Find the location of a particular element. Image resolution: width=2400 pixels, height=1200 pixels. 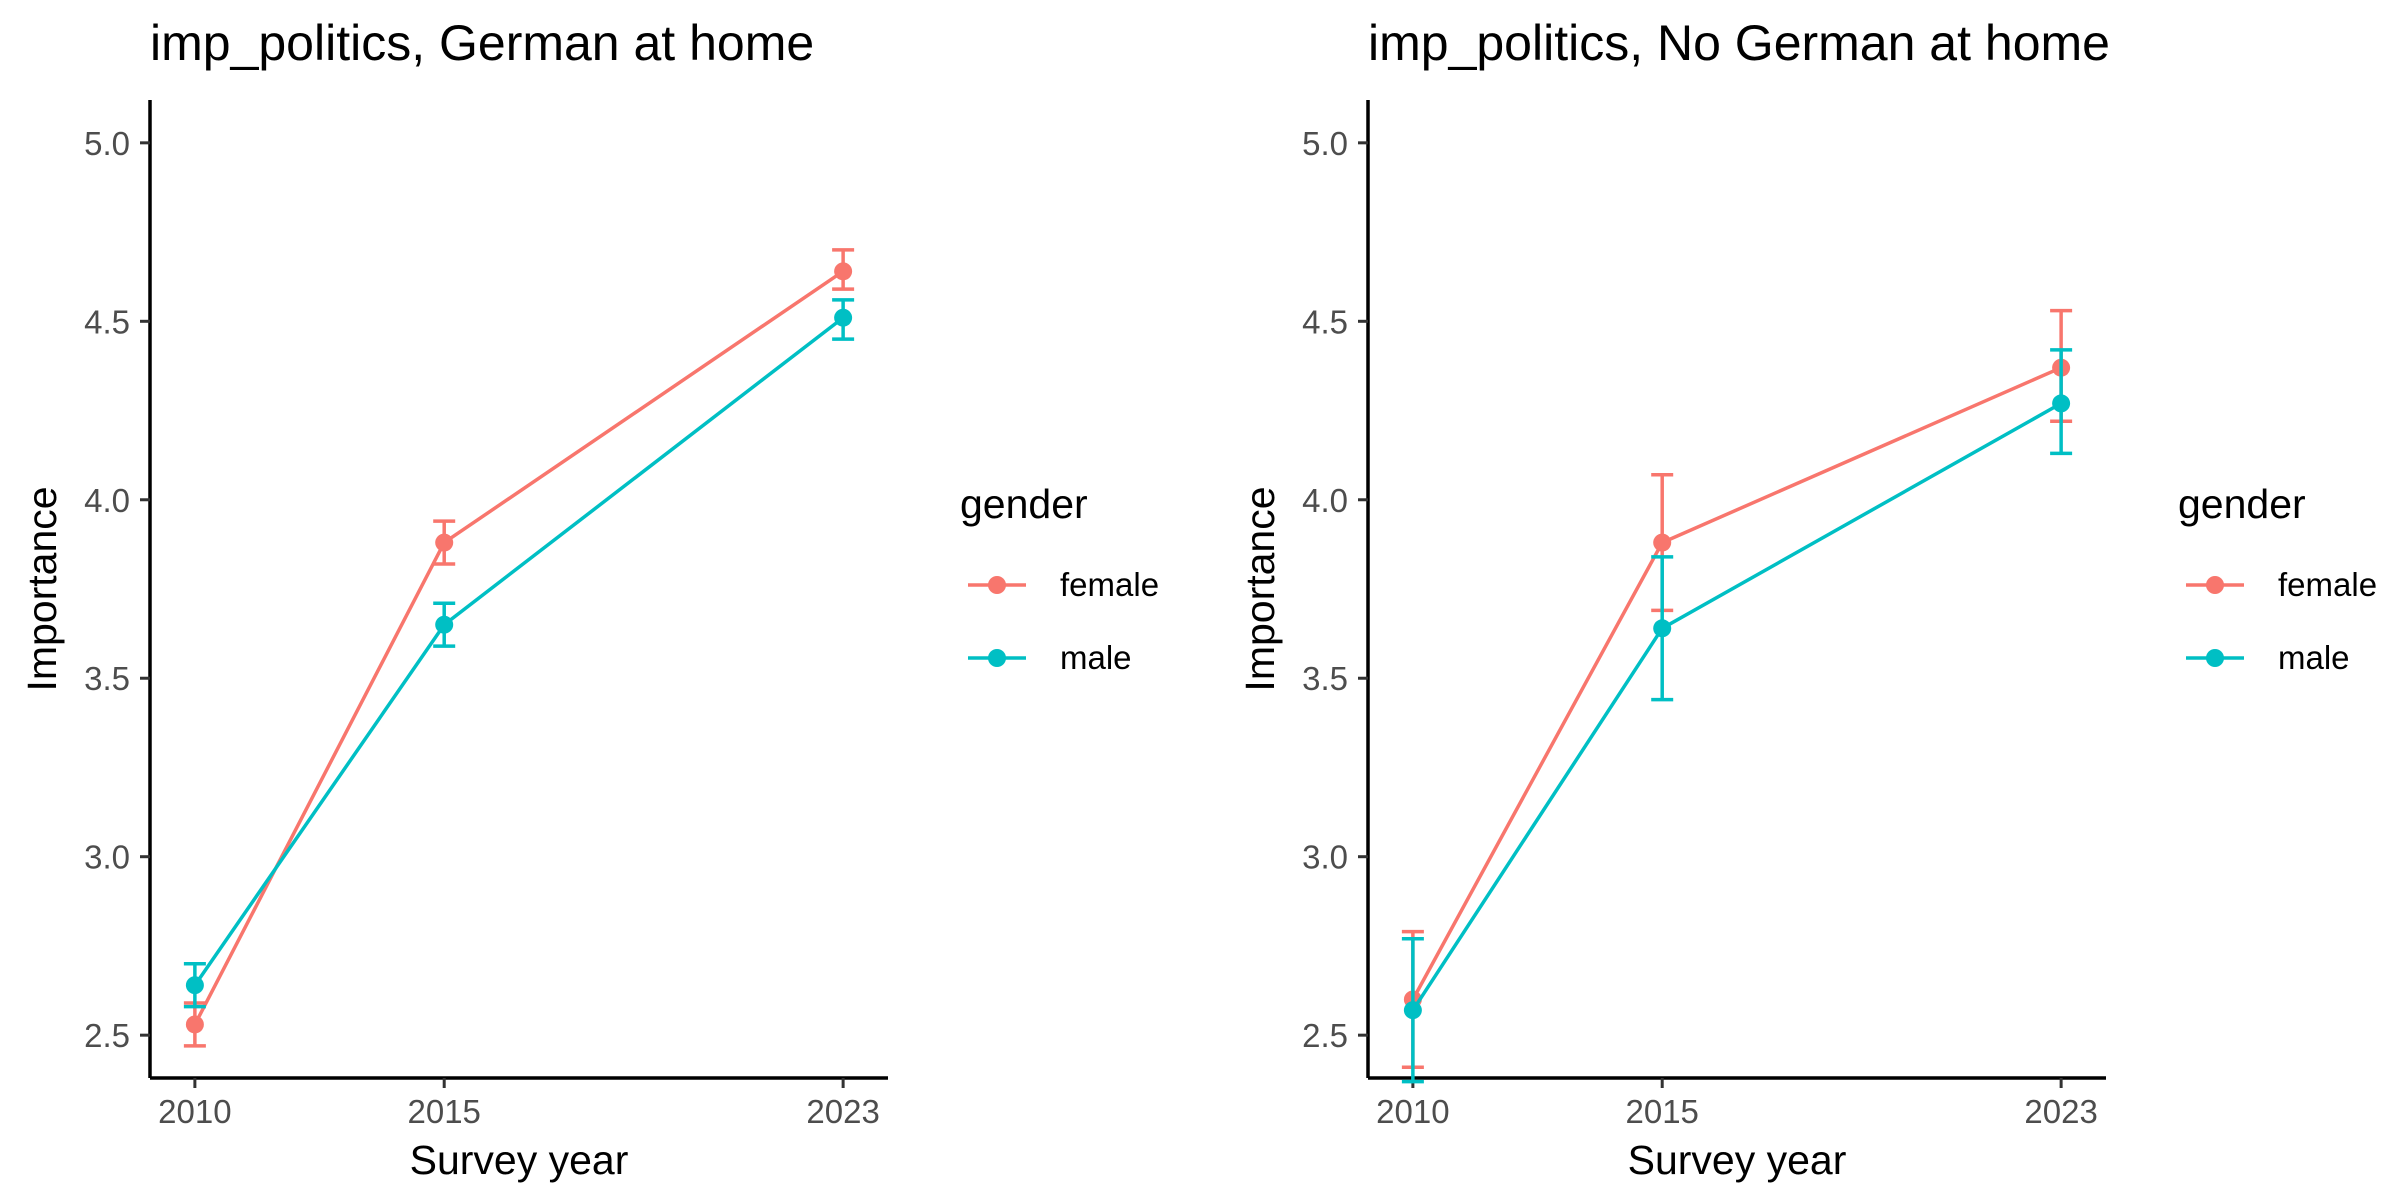

chart-title: imp_politics, German at home is located at coordinates (482, 43).